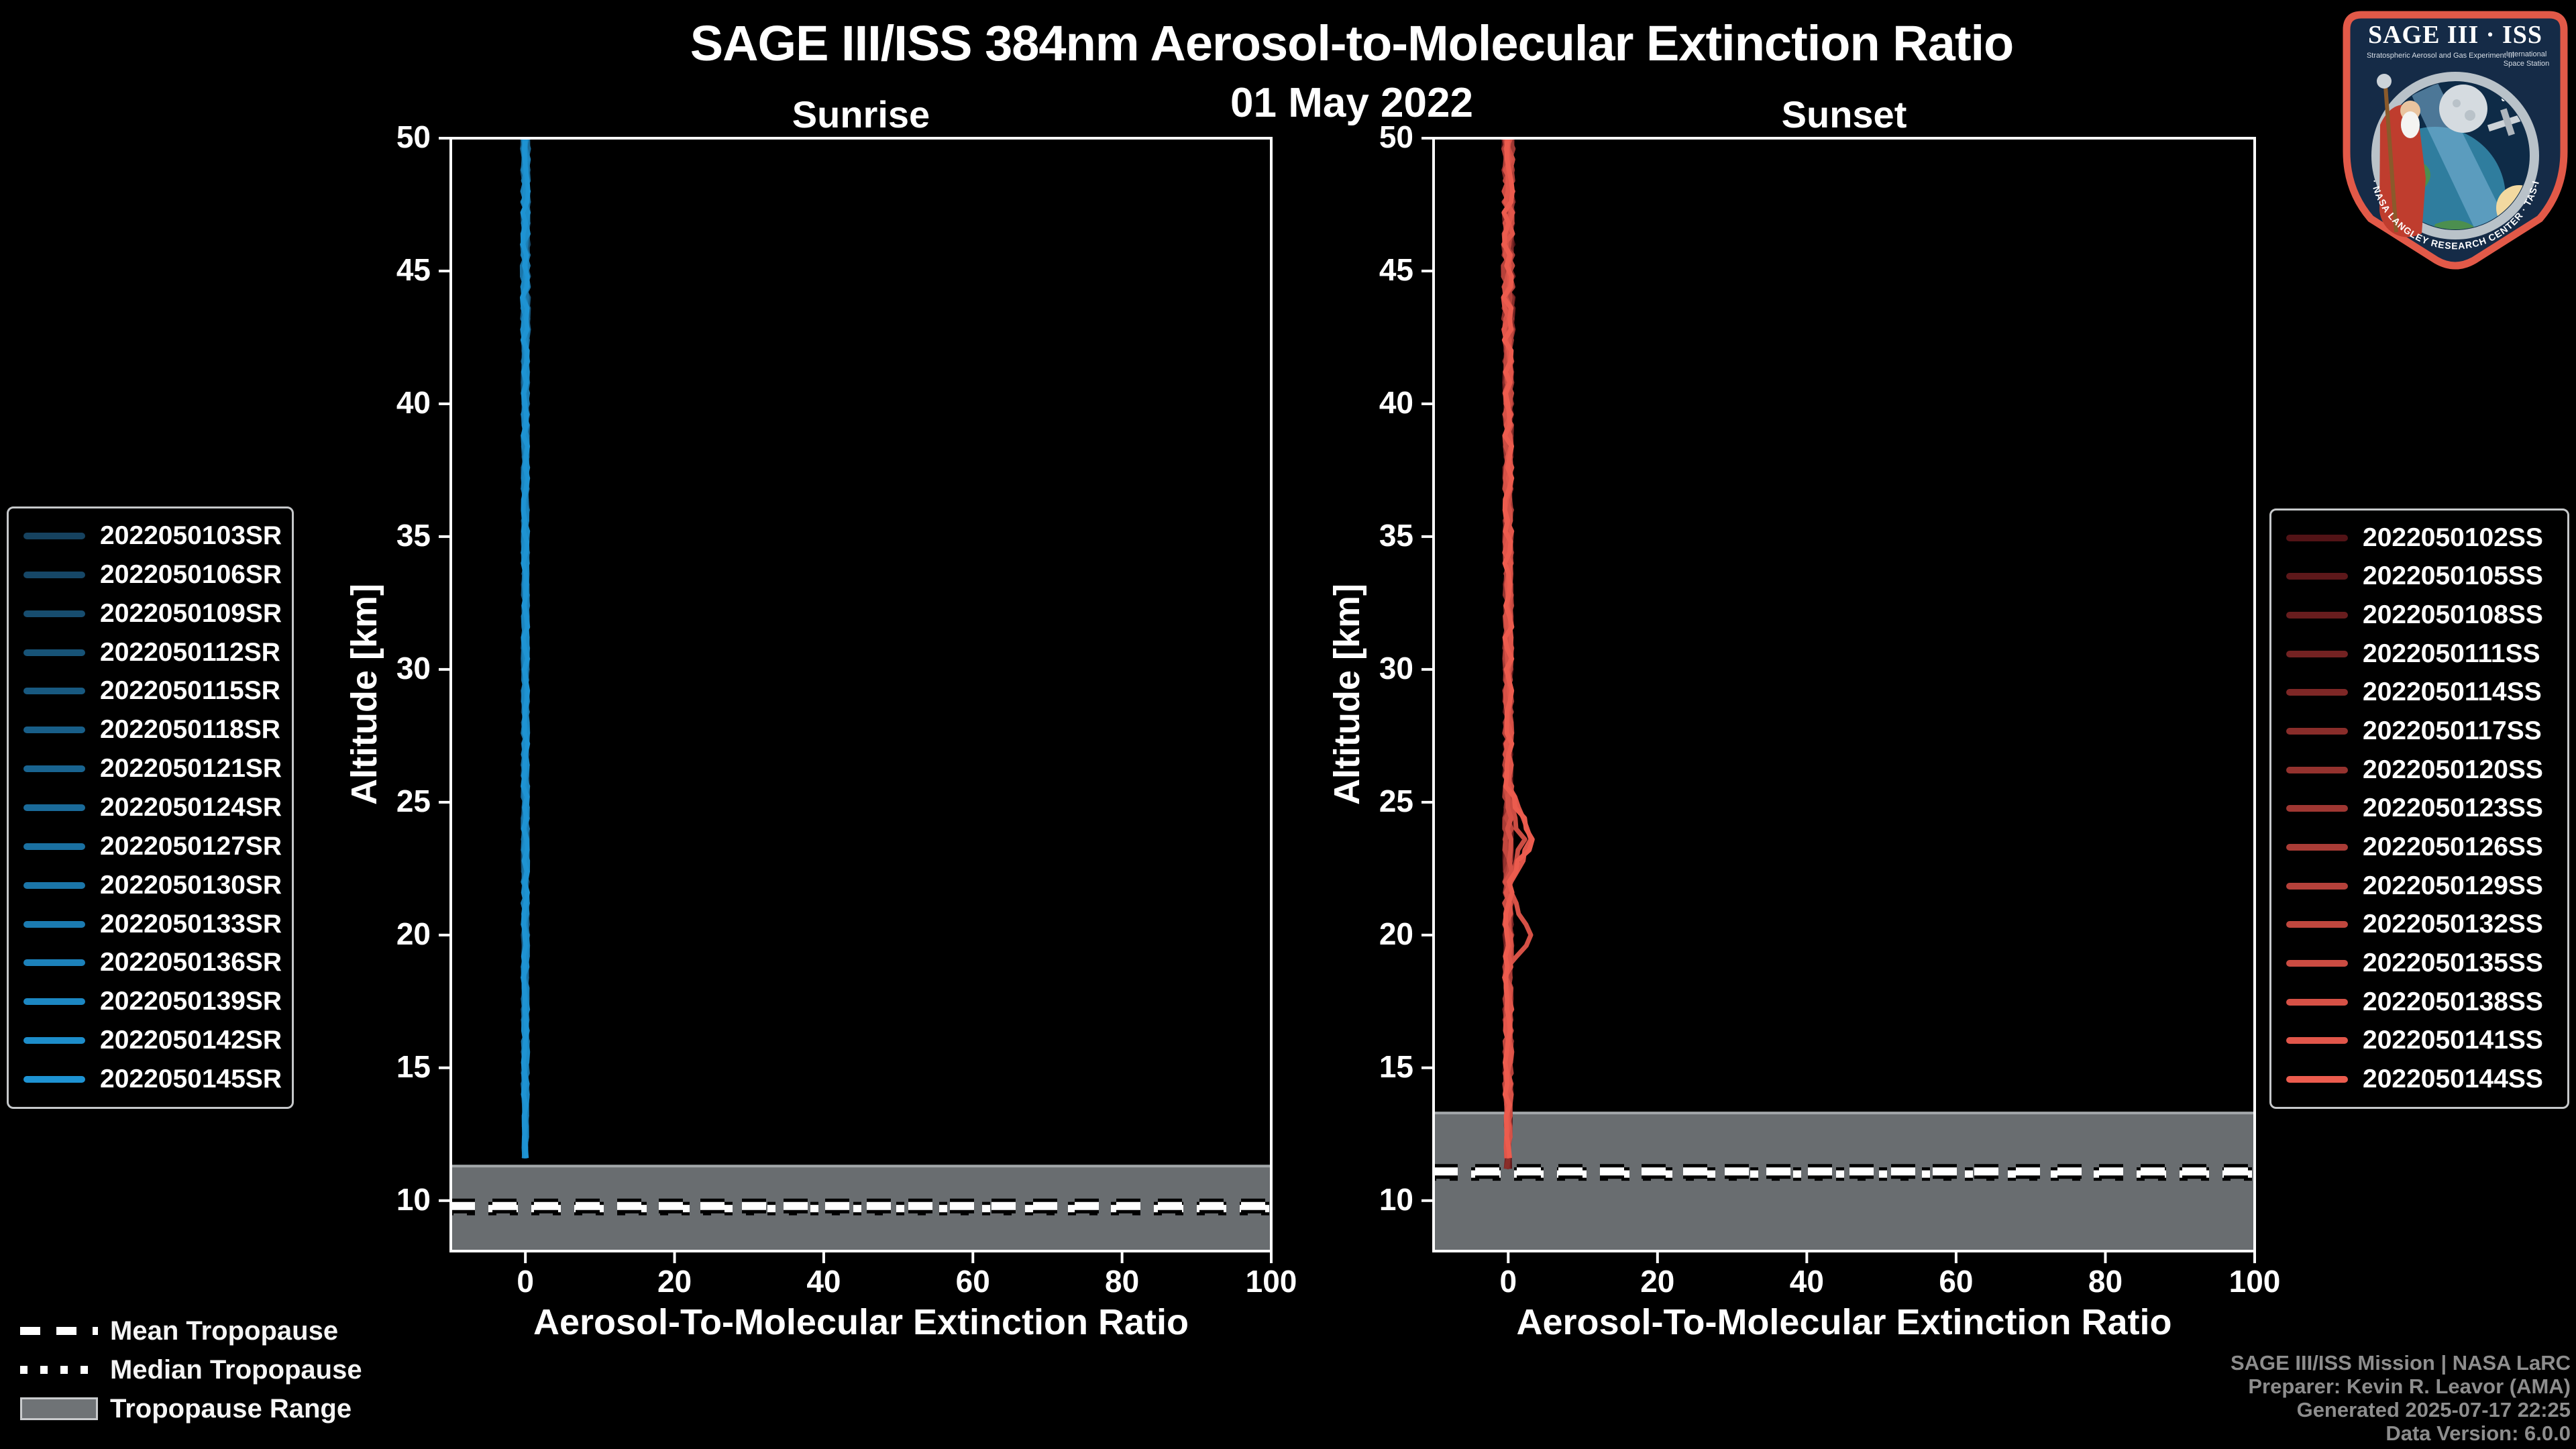 This screenshot has height=1449, width=2576. What do you see at coordinates (190, 652) in the screenshot?
I see `legend-entry-label: 2022050112SR` at bounding box center [190, 652].